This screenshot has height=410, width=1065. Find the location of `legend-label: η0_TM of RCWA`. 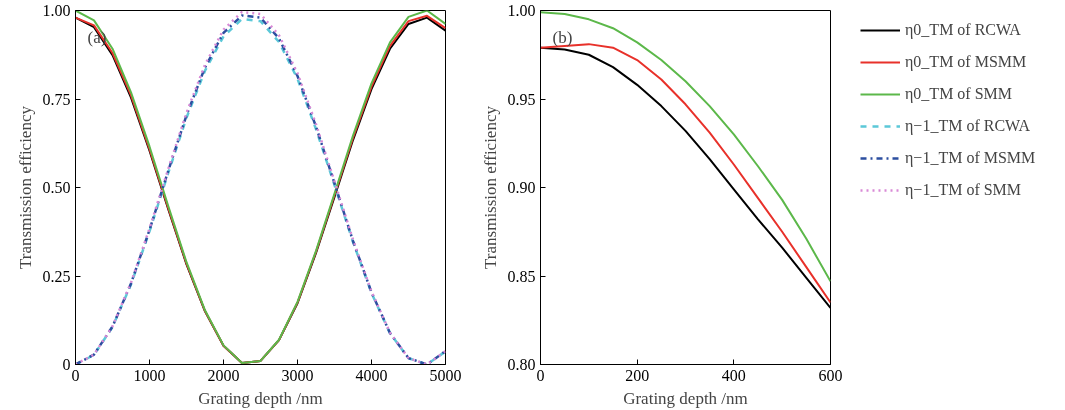

legend-label: η0_TM of RCWA is located at coordinates (963, 30).